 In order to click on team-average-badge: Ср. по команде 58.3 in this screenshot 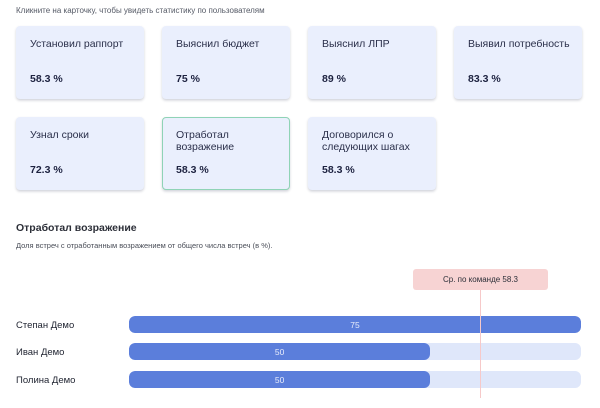, I will do `click(480, 279)`.